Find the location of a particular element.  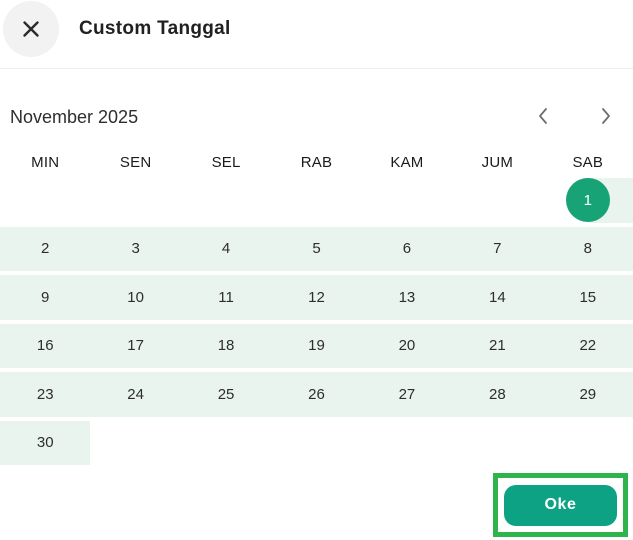

day-number: 19 is located at coordinates (316, 346).